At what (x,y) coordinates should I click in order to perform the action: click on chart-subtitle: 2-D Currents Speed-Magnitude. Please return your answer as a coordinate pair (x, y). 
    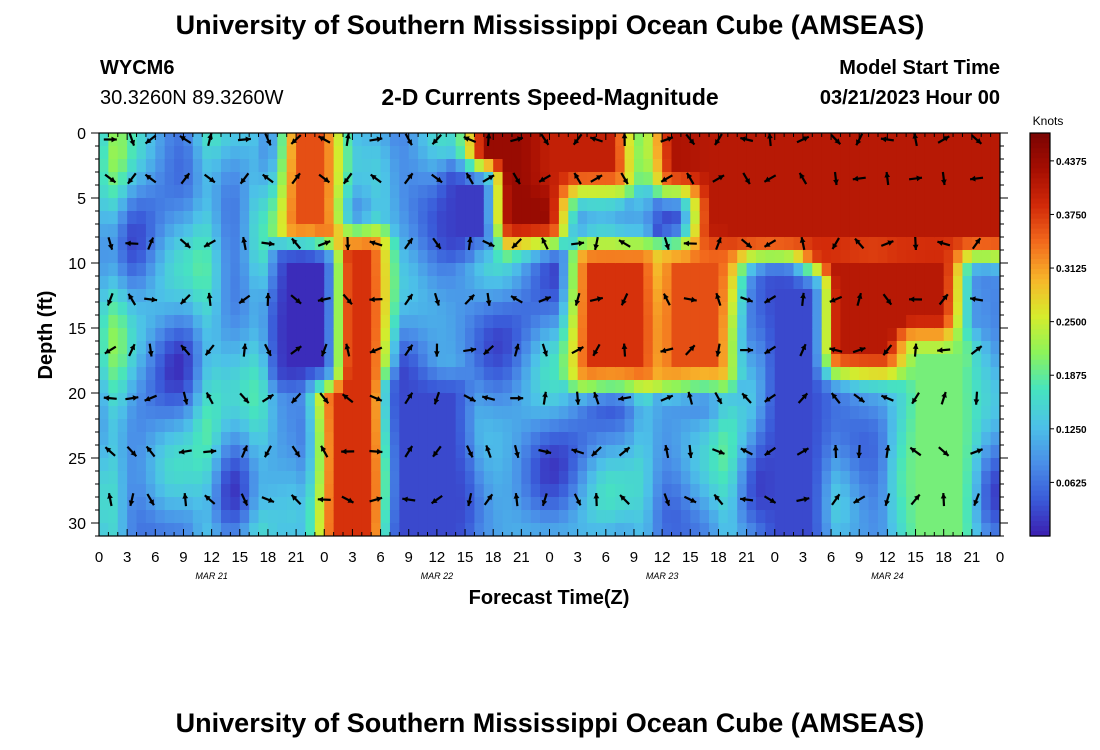
    Looking at the image, I should click on (550, 97).